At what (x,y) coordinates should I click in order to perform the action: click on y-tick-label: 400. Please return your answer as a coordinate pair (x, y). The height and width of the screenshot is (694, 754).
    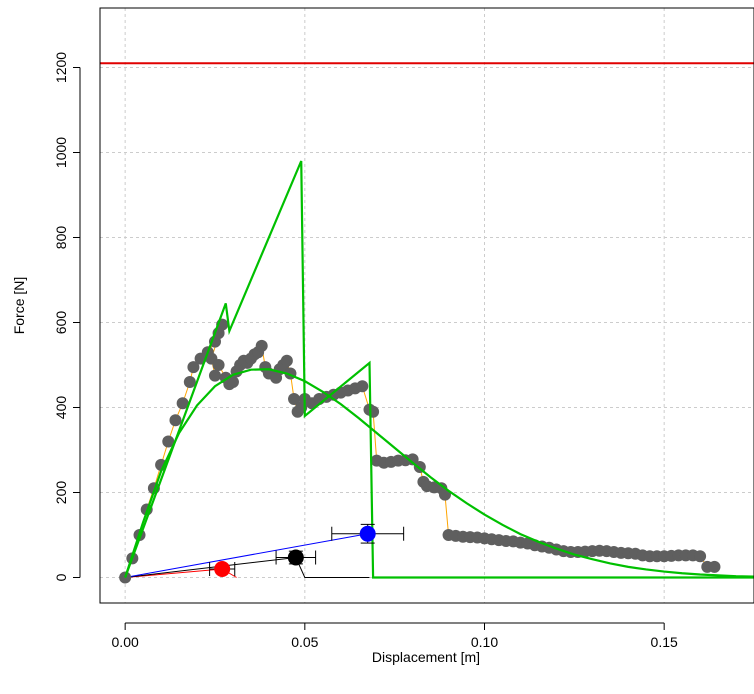
    Looking at the image, I should click on (61, 408).